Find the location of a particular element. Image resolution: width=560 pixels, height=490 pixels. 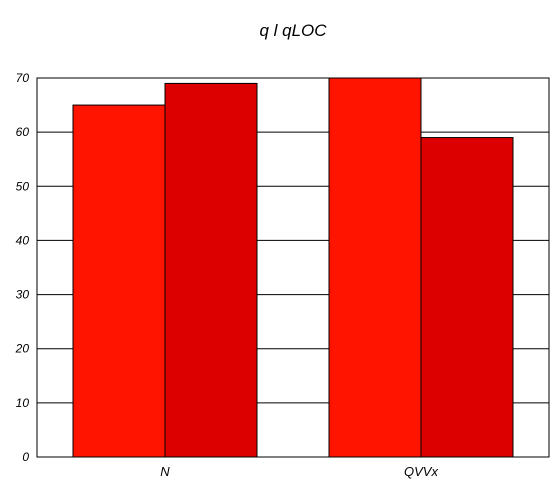

y-axis-ticks: 0 10 20 30 40 50 60 70 is located at coordinates (22, 267).